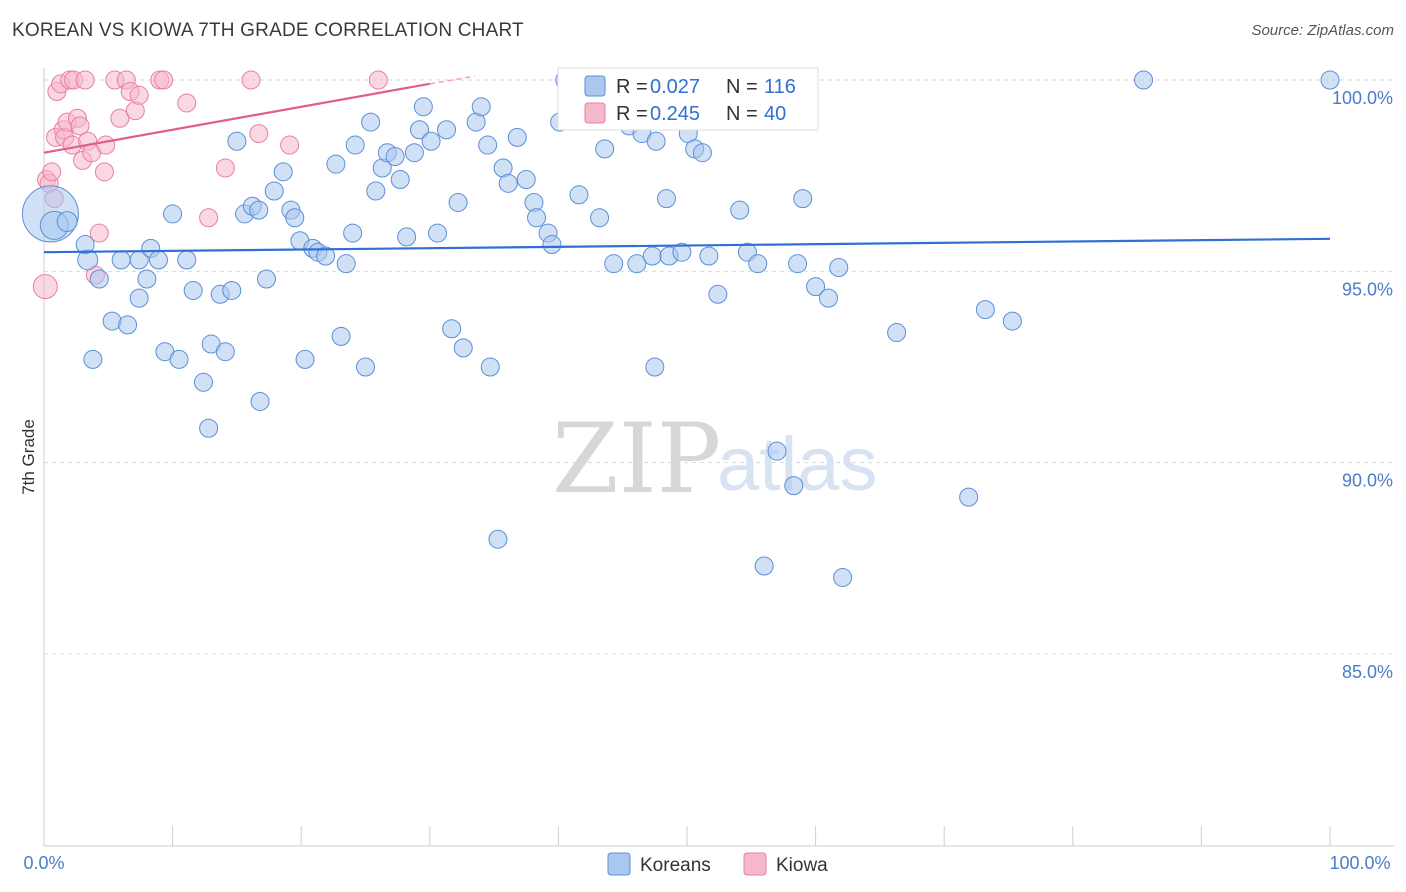 The image size is (1406, 892). I want to click on legend-r-value-koreans: 0.027, so click(675, 87).